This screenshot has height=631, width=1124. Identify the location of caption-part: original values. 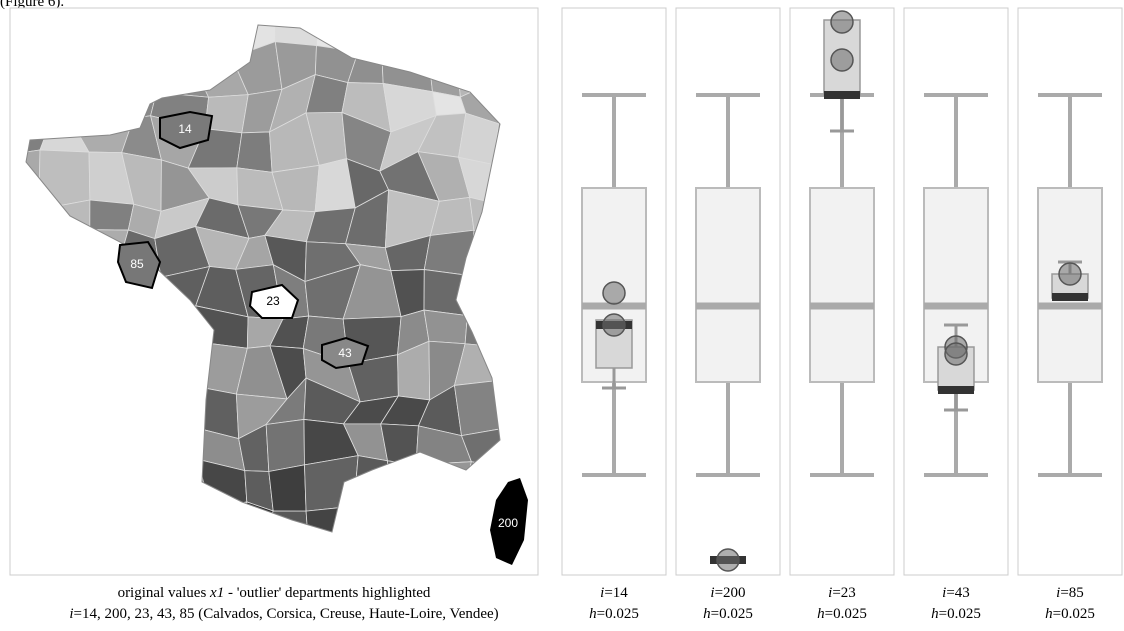
(164, 593).